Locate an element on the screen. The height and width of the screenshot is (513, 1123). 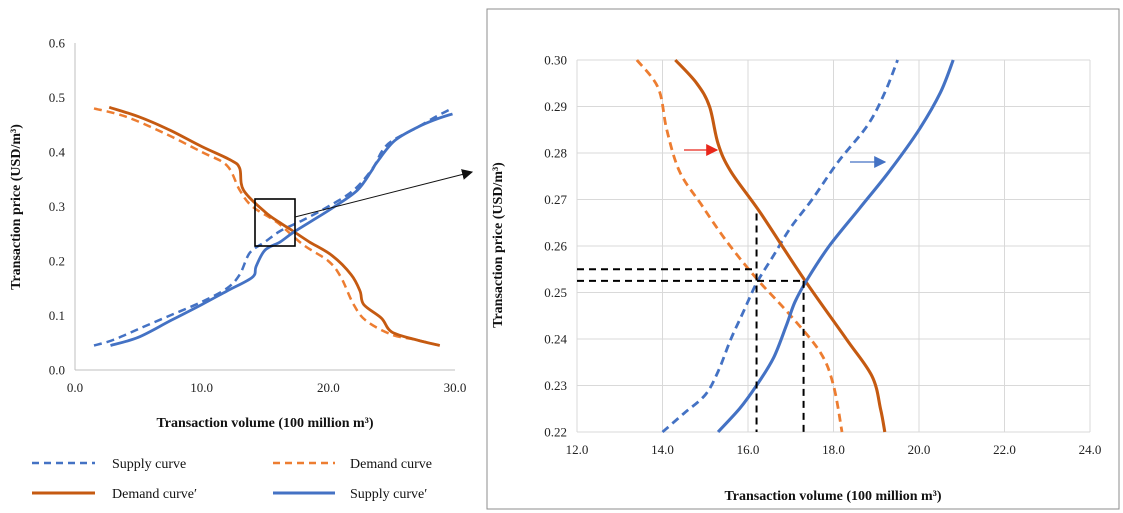
legend-item-demand-curve: Demand curve is located at coordinates (352, 464).